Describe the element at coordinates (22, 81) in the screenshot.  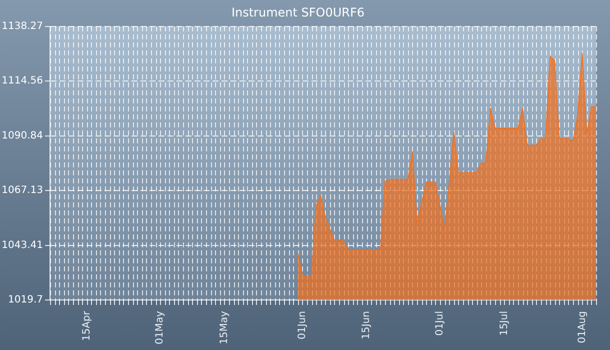
I see `y-tick-label: 1114.56` at that location.